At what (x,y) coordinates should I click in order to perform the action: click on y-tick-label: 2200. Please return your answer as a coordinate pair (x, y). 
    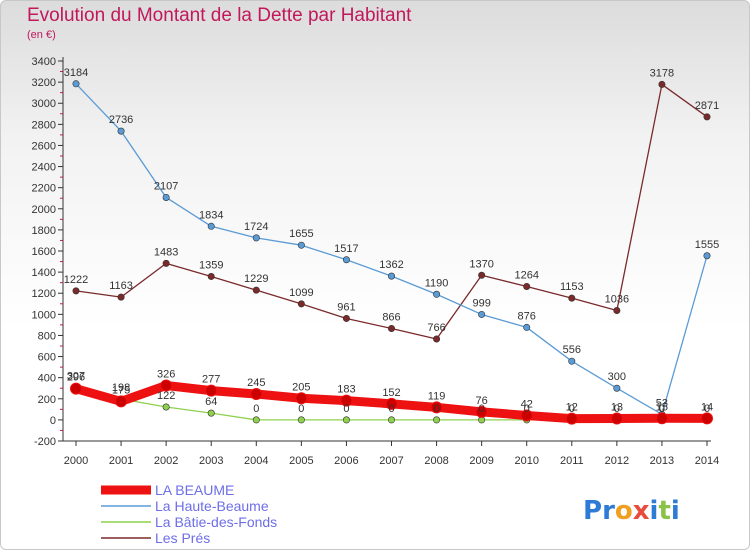
    Looking at the image, I should click on (44, 189).